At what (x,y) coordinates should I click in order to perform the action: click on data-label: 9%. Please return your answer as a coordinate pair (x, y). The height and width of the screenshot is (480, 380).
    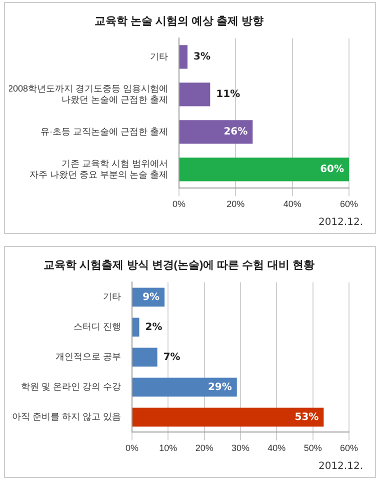
    Looking at the image, I should click on (151, 297).